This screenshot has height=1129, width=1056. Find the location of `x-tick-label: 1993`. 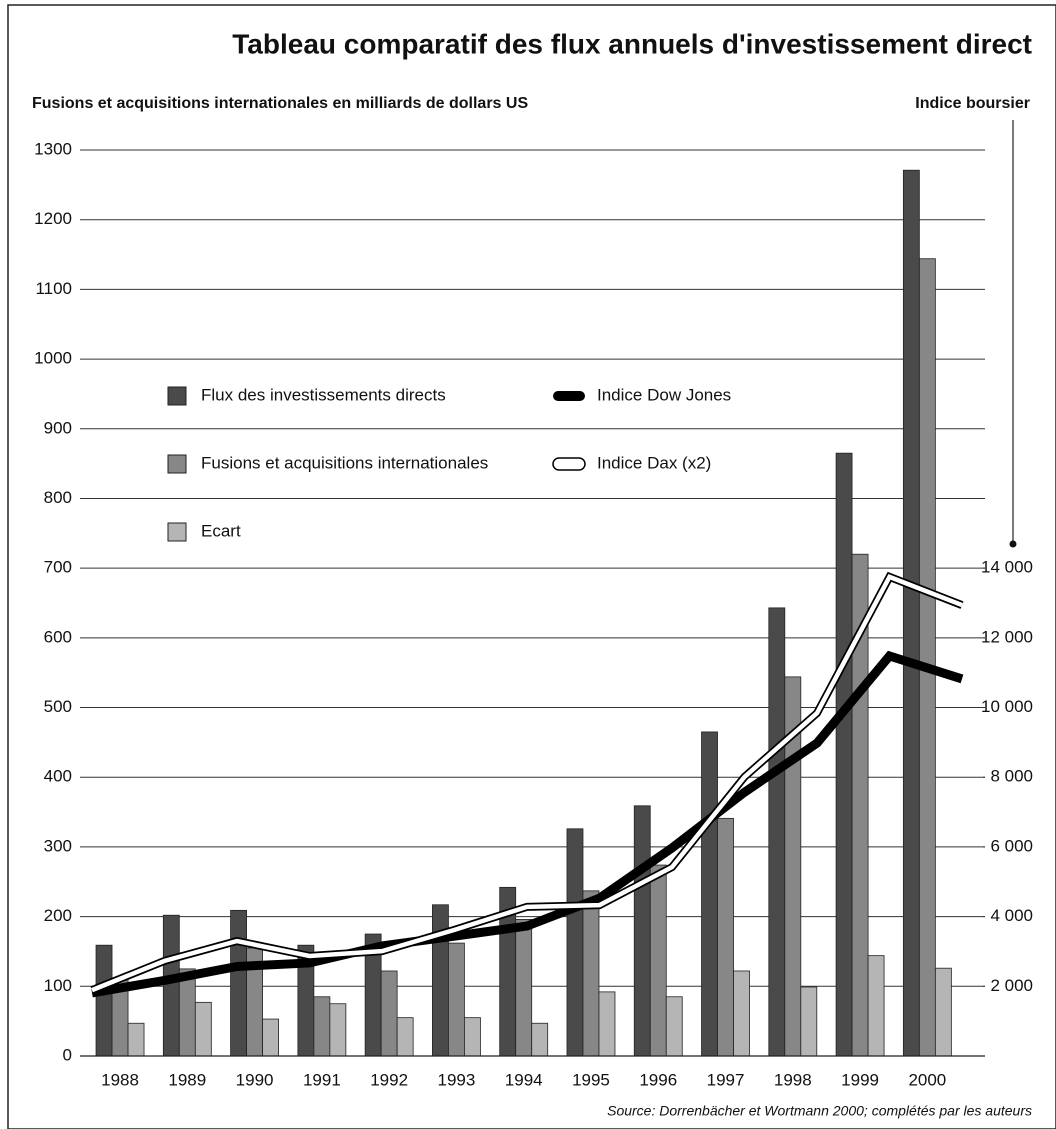

x-tick-label: 1993 is located at coordinates (457, 1079).